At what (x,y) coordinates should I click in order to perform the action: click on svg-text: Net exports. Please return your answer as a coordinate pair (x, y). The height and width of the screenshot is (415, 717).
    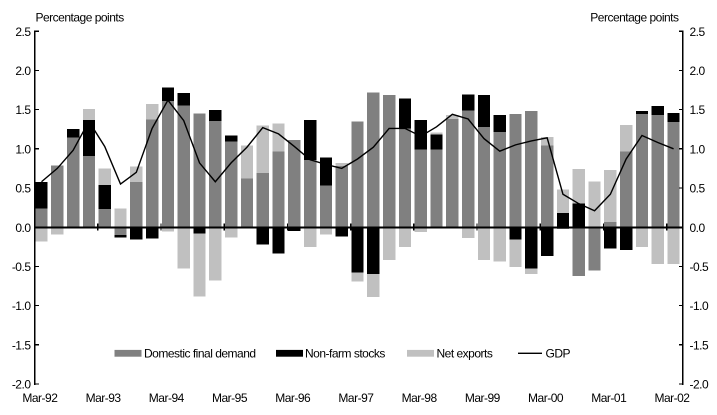
    Looking at the image, I should click on (465, 354).